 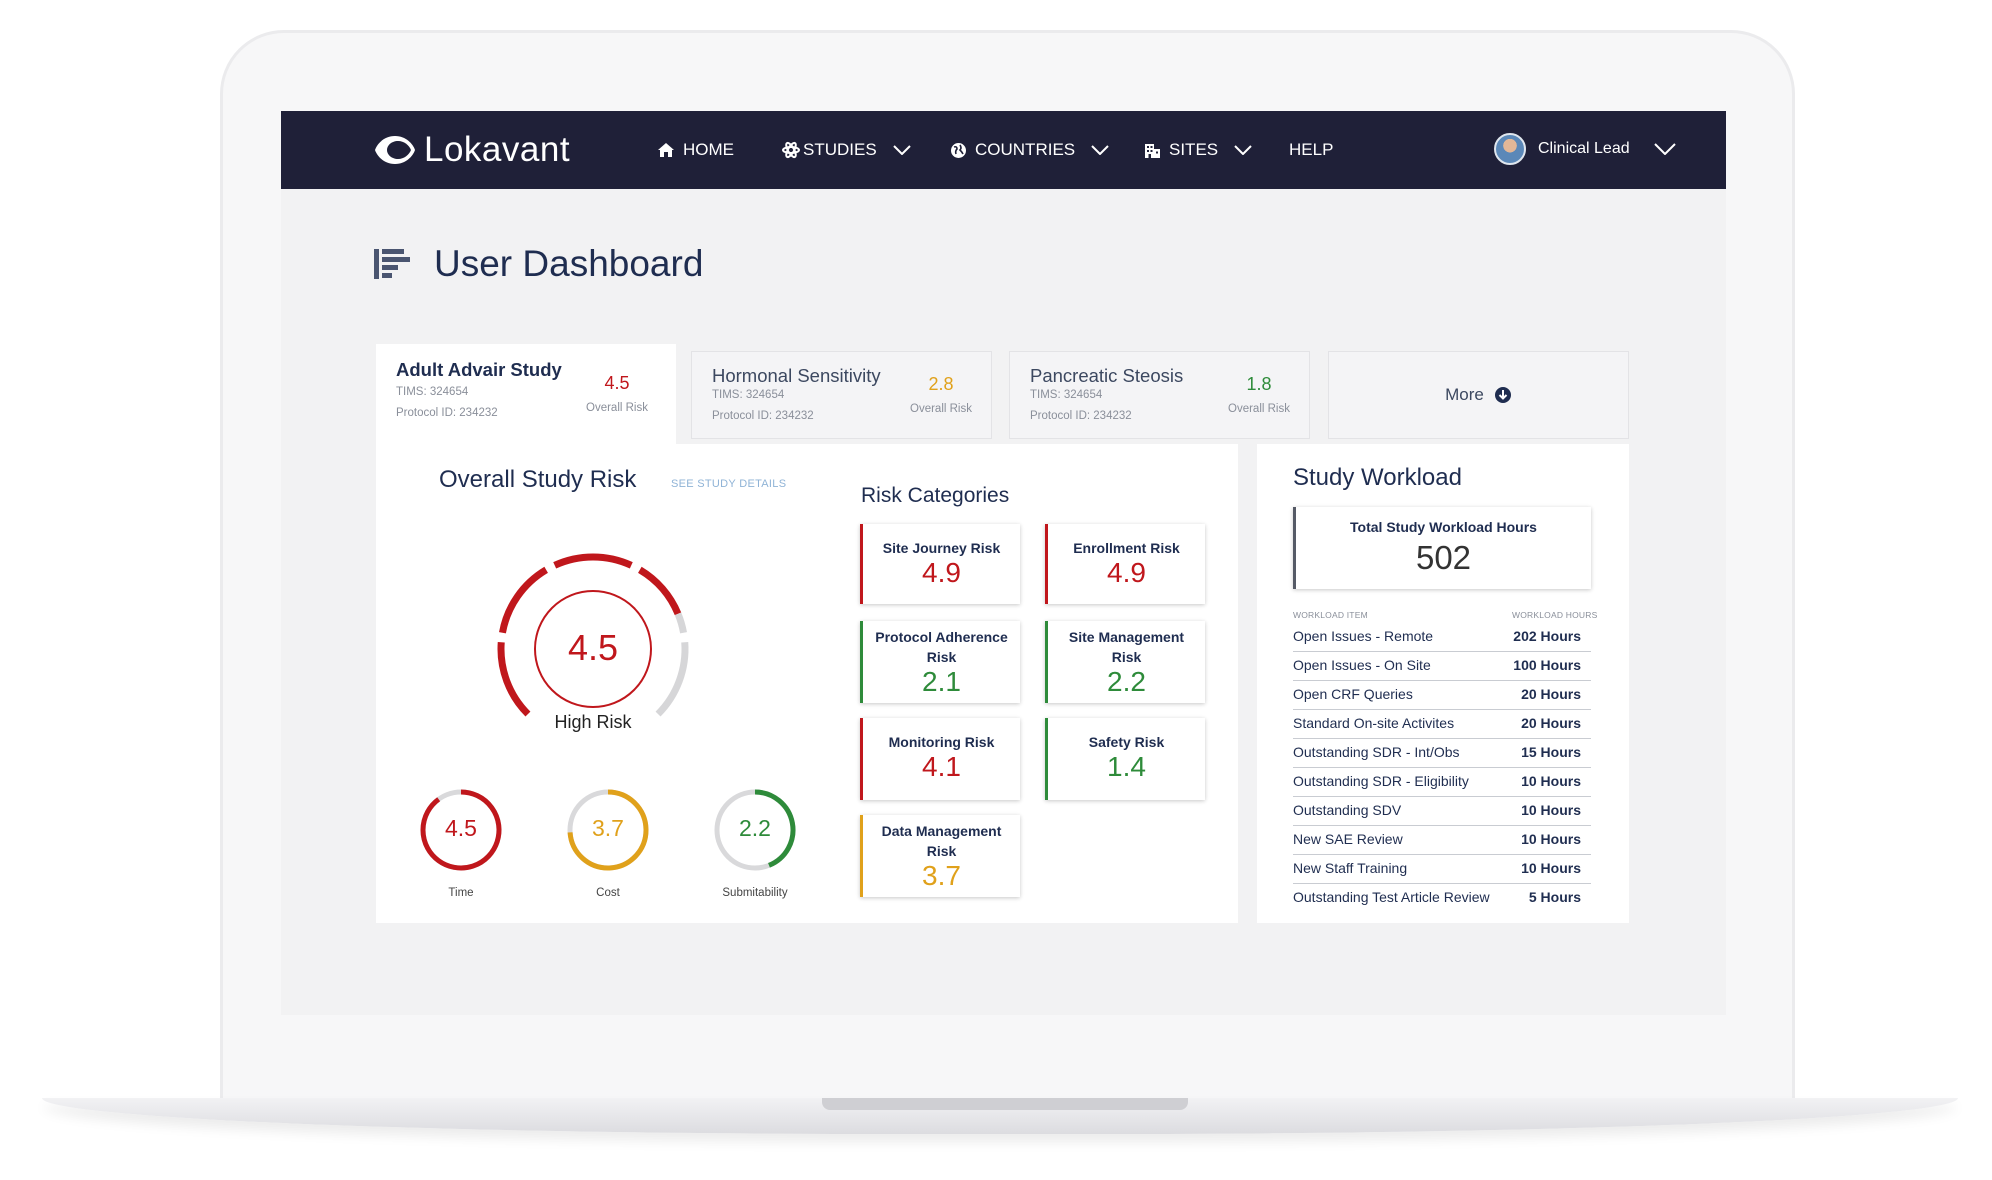 I want to click on workload-row: Open CRF Queries 20 Hours, so click(x=1442, y=696).